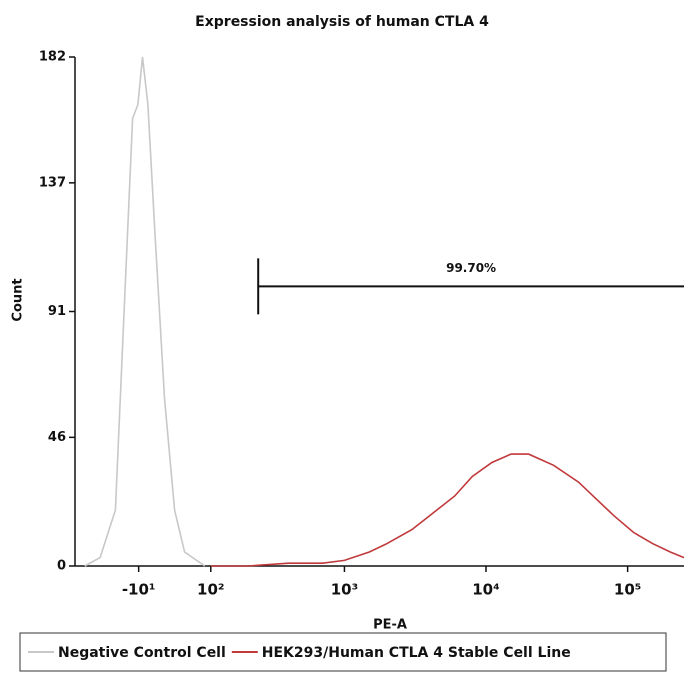  What do you see at coordinates (344, 590) in the screenshot?
I see `x-tick-label: 10³` at bounding box center [344, 590].